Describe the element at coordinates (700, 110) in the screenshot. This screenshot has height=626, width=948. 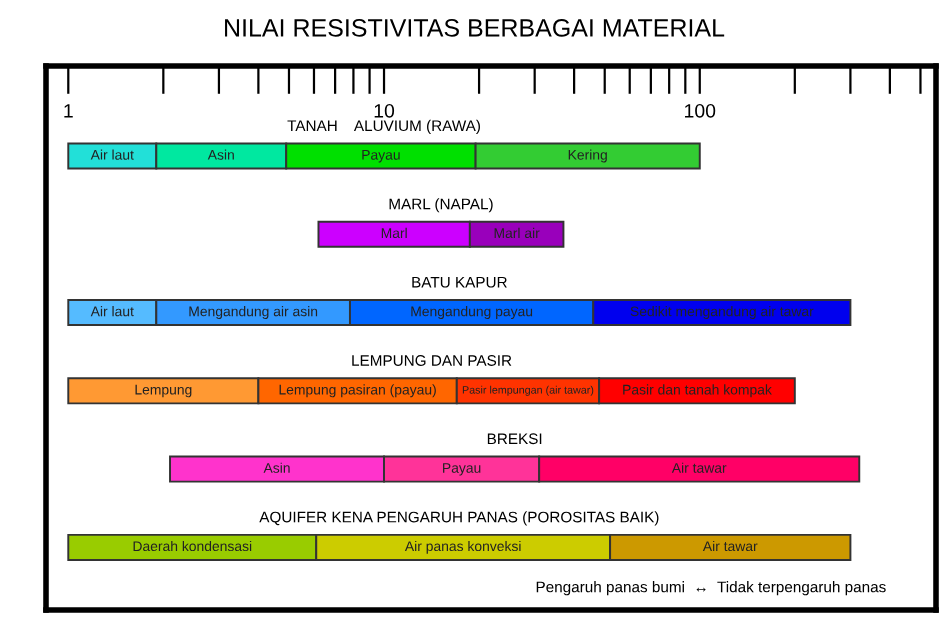
I see `x-tick-label: 100` at that location.